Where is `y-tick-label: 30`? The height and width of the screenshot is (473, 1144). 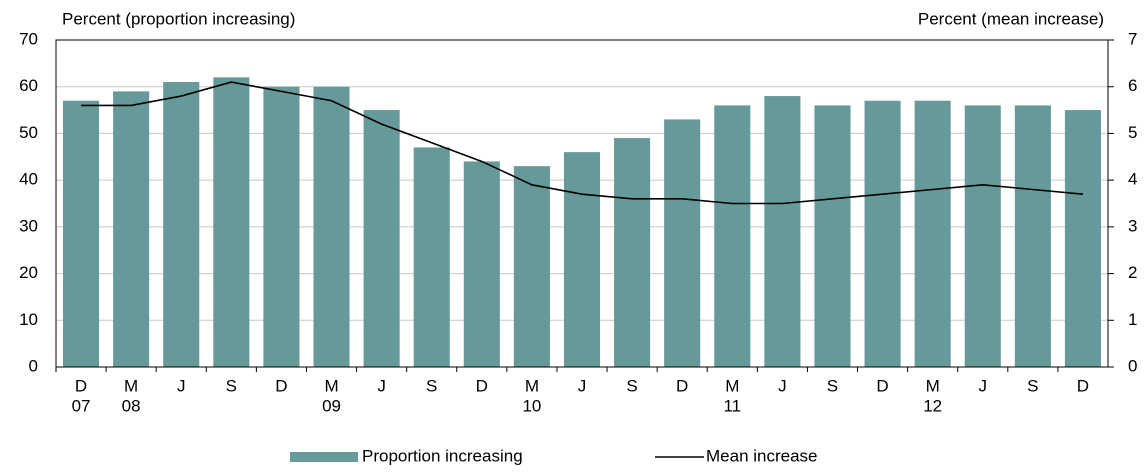
y-tick-label: 30 is located at coordinates (28, 225).